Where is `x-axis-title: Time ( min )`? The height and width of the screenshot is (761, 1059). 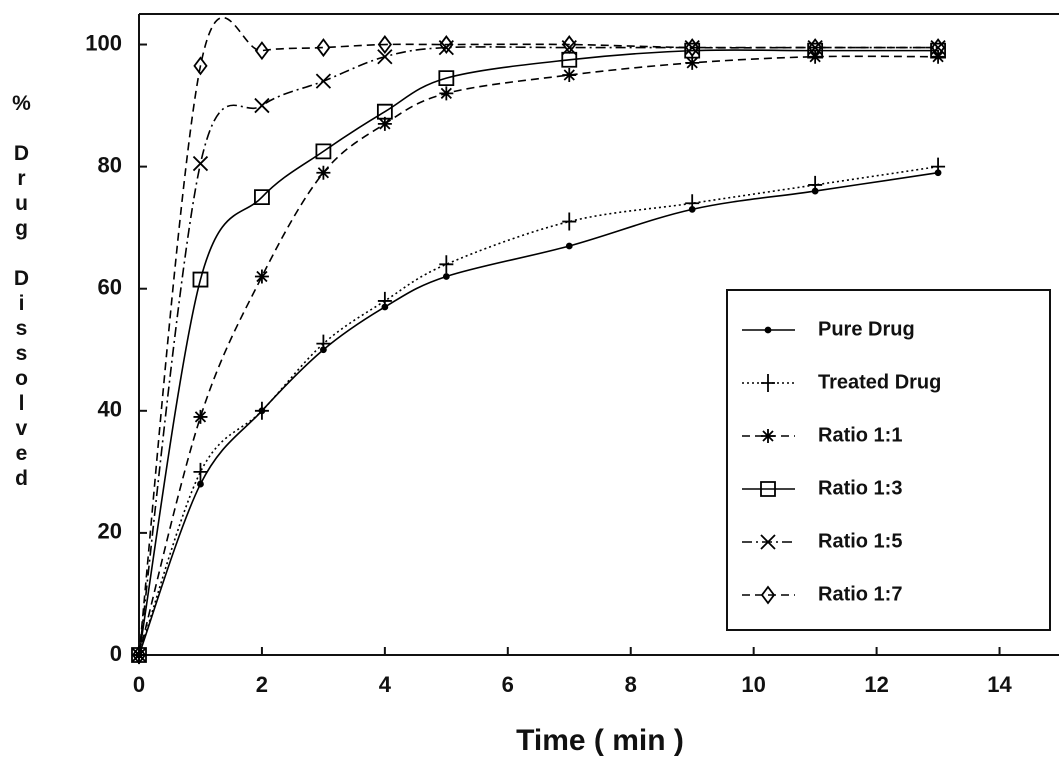 x-axis-title: Time ( min ) is located at coordinates (600, 740).